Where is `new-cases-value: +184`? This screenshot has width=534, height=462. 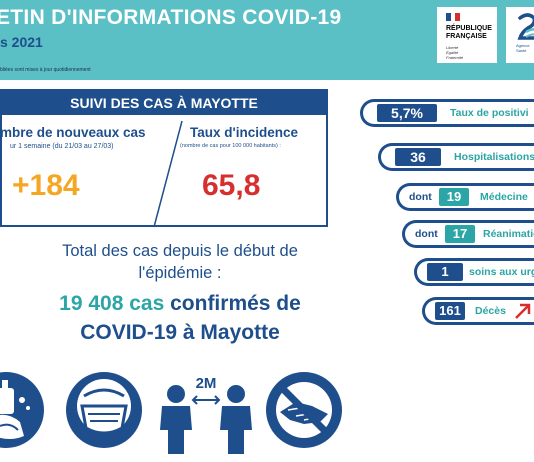
new-cases-value: +184 is located at coordinates (46, 185).